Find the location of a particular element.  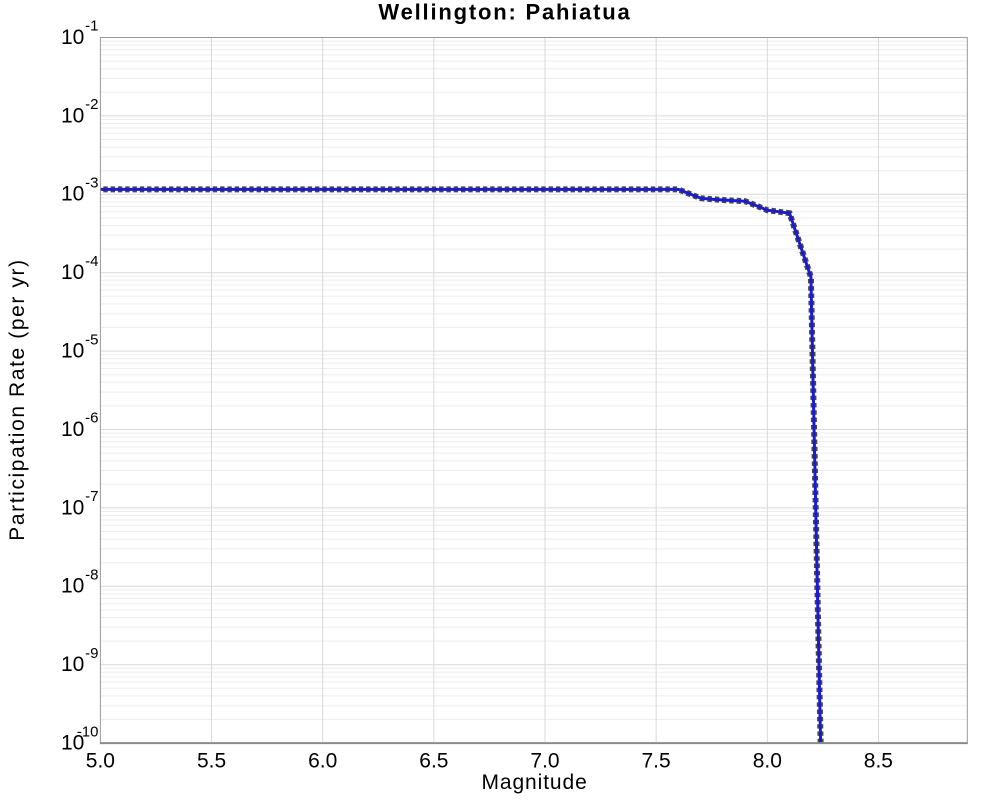

svg-text: -2 is located at coordinates (91, 104).